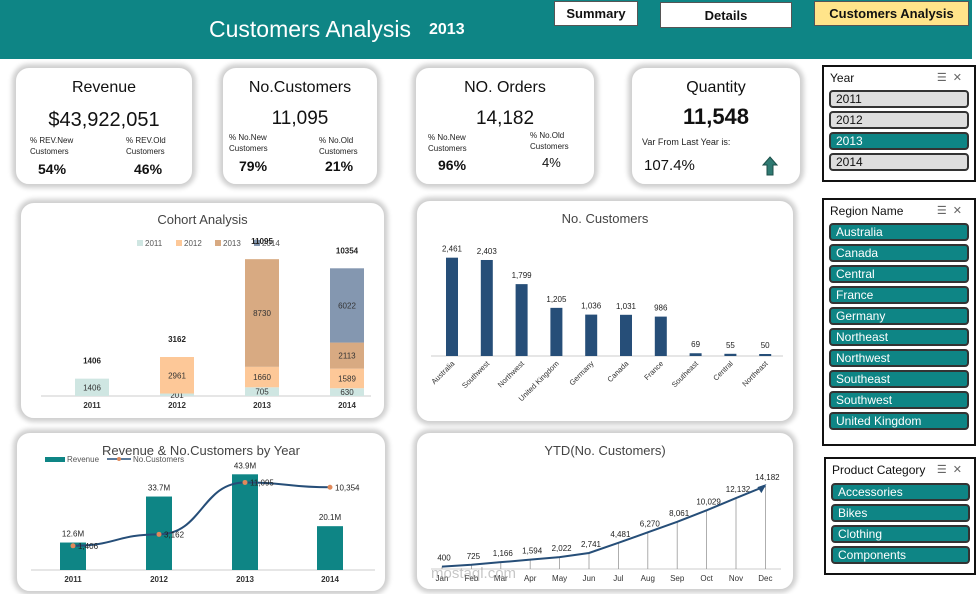  What do you see at coordinates (452, 165) in the screenshot?
I see `orders-new-pct: 96%` at bounding box center [452, 165].